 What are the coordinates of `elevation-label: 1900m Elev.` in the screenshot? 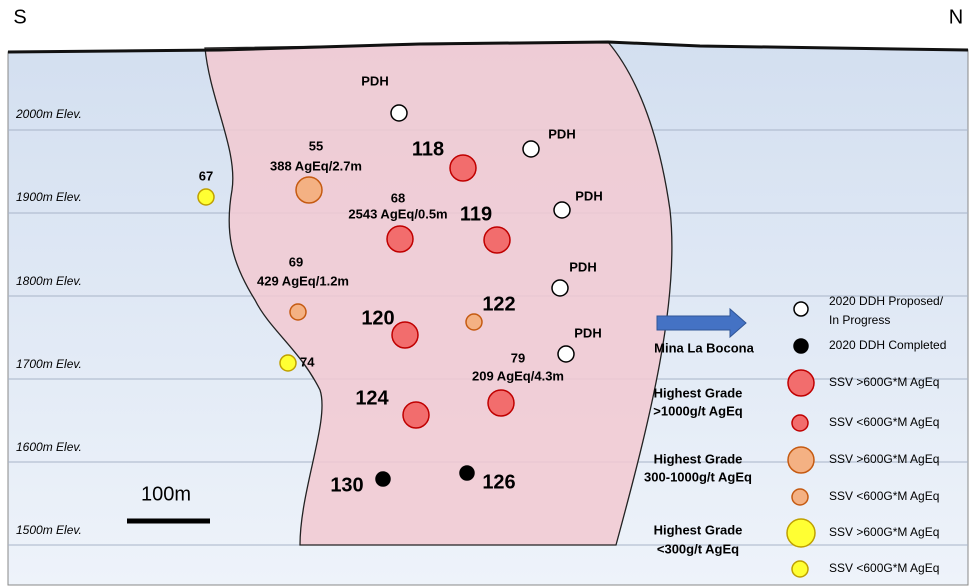 It's located at (49, 197).